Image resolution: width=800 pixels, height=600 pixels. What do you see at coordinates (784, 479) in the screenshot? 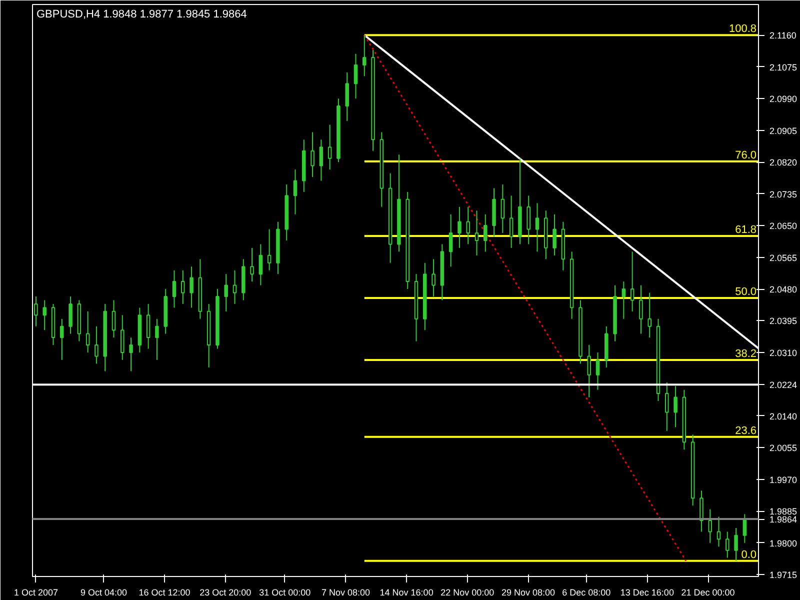
I see `y-tick-label: 1.9970` at bounding box center [784, 479].